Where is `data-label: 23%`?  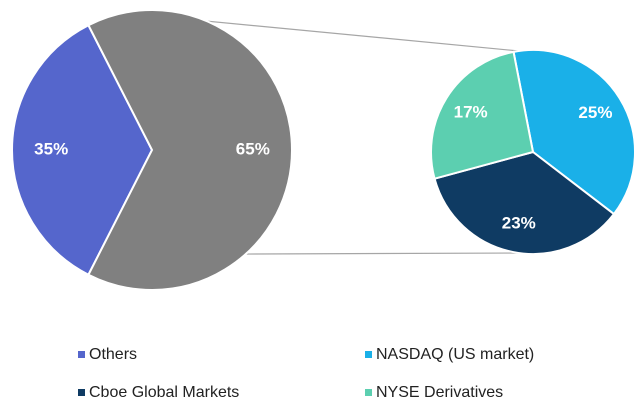
data-label: 23% is located at coordinates (519, 223).